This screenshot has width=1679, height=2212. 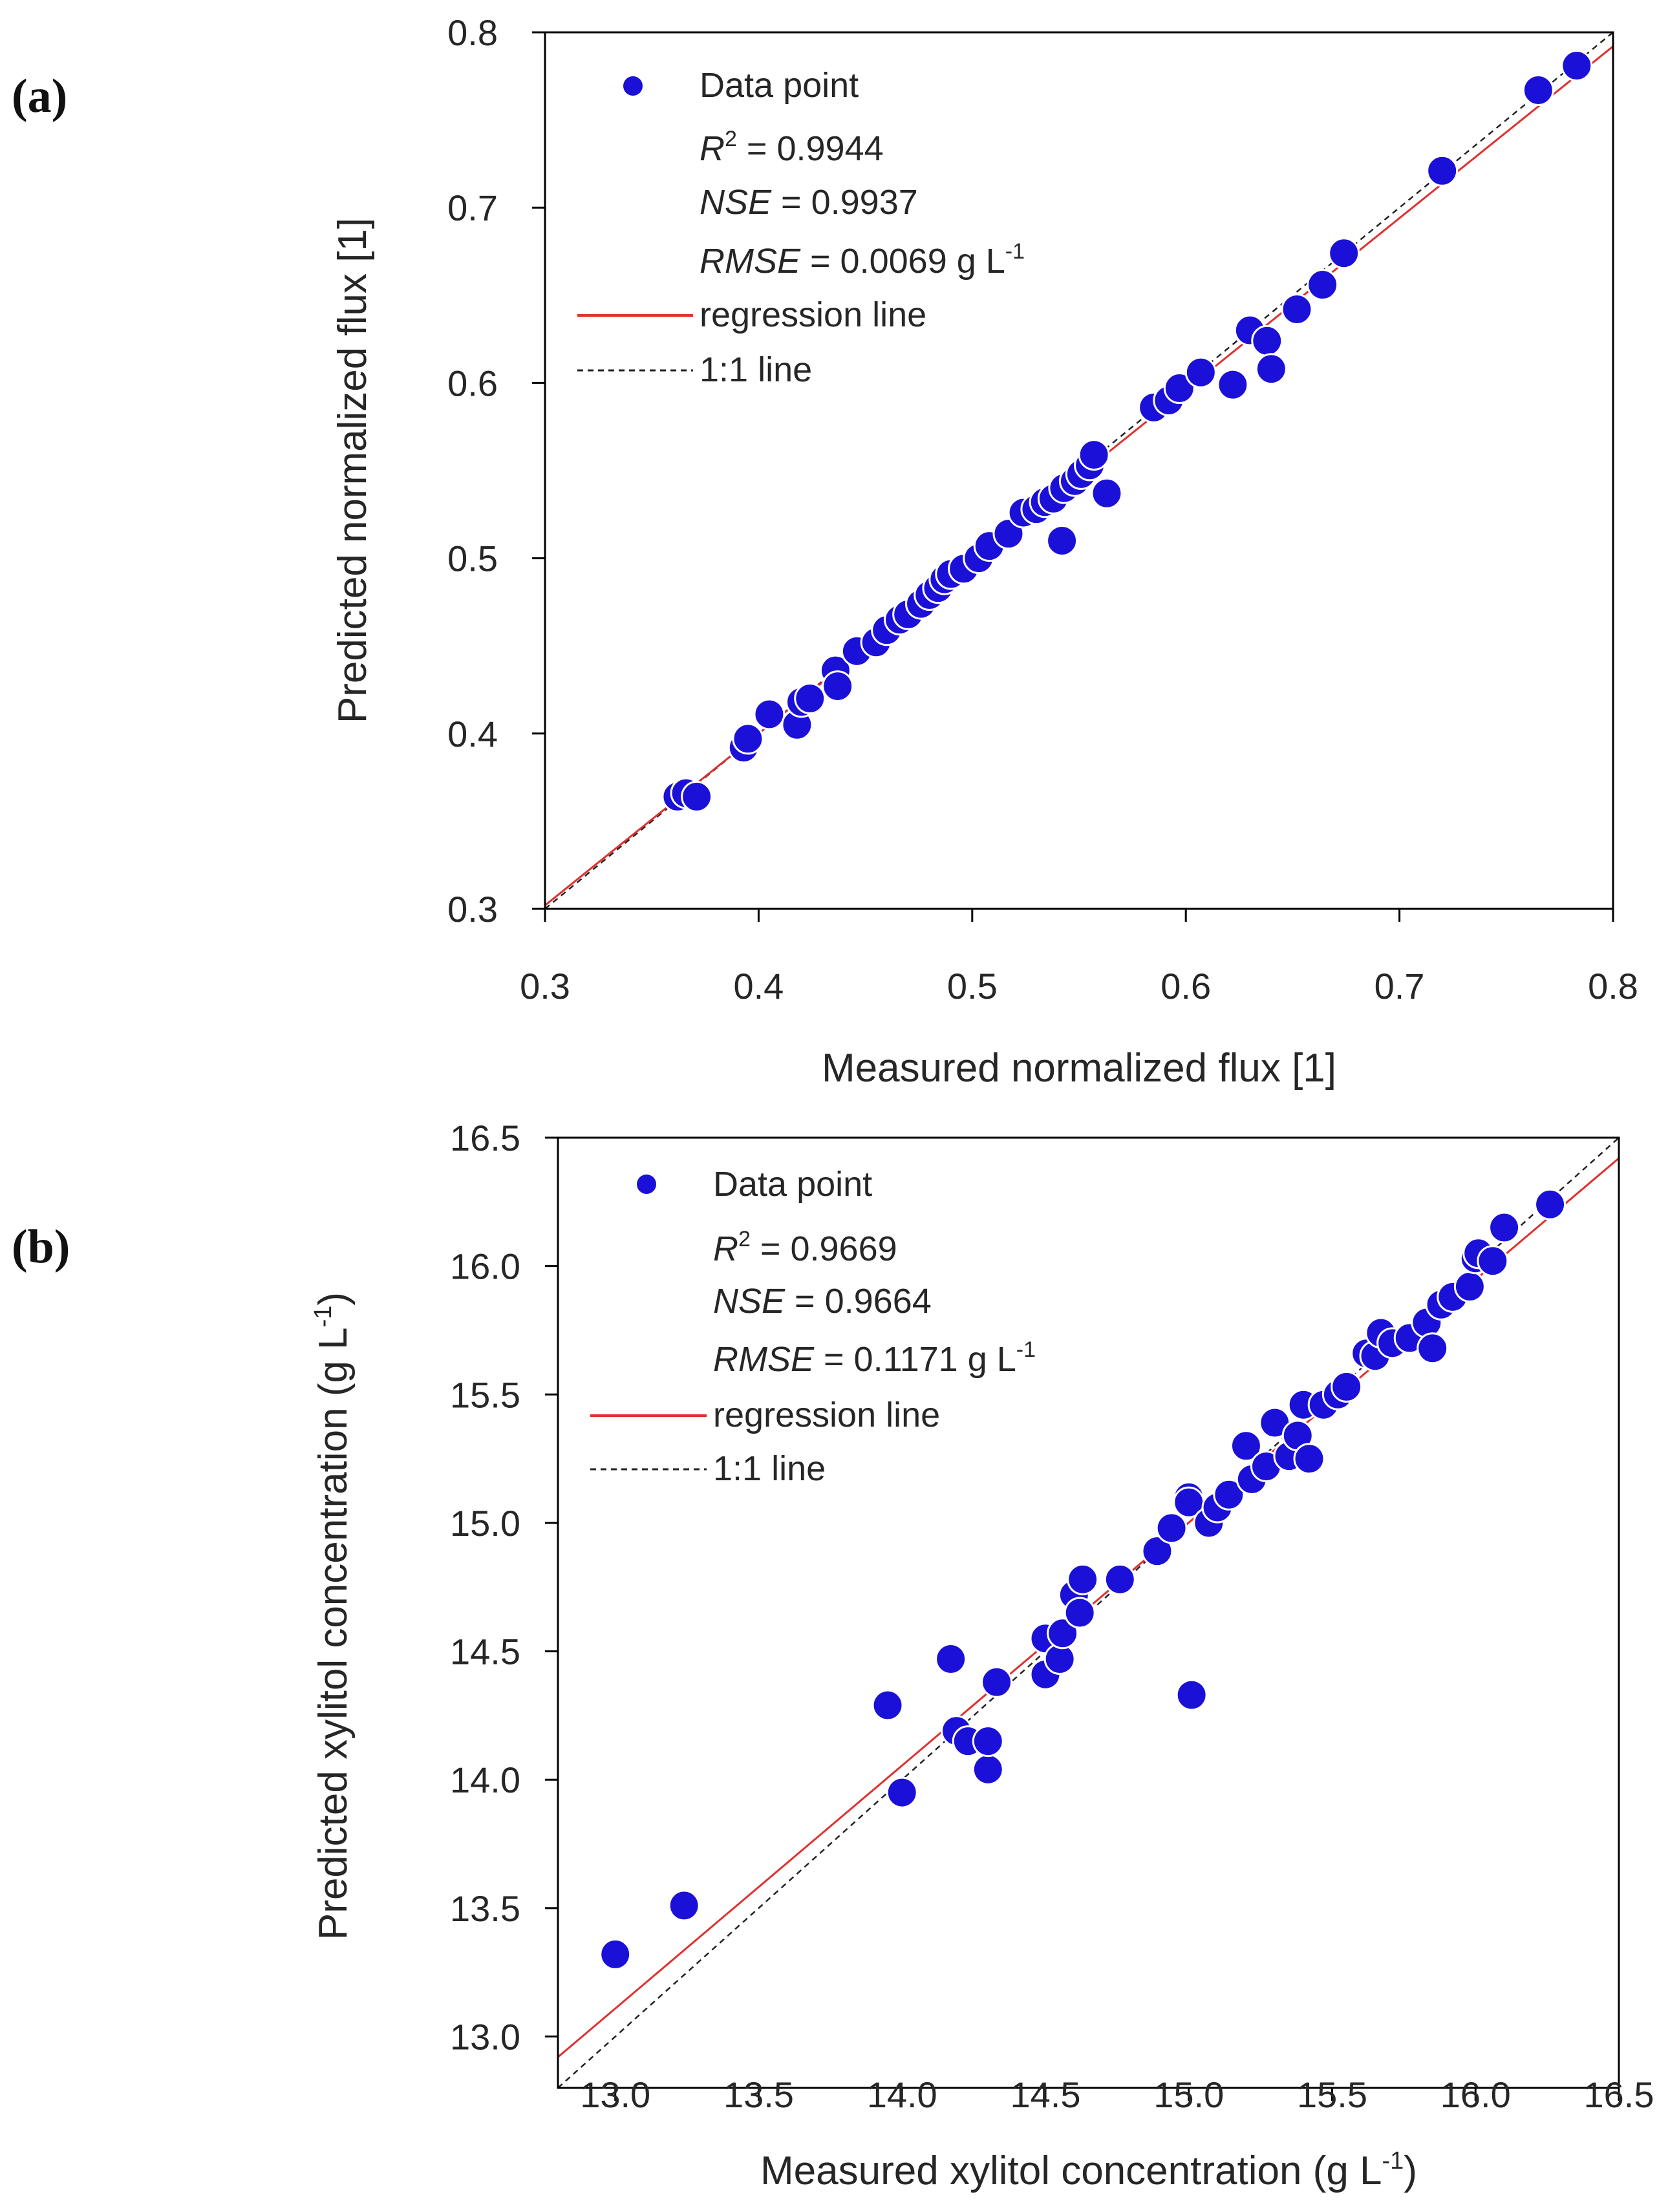 What do you see at coordinates (485, 1394) in the screenshot?
I see `y-tick-label: 15.5` at bounding box center [485, 1394].